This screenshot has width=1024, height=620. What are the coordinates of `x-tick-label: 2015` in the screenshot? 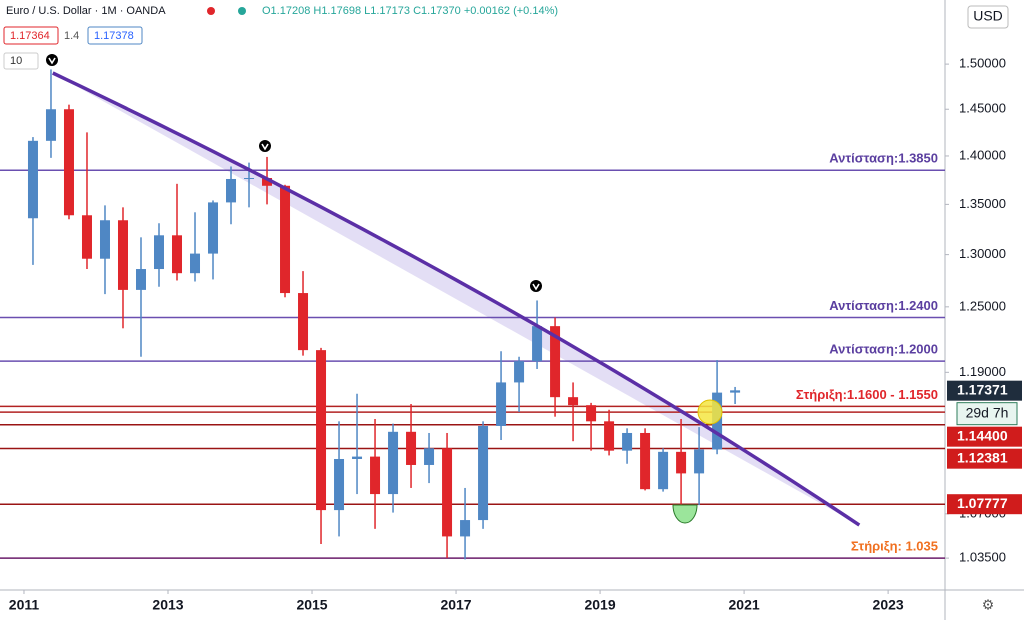 It's located at (311, 605).